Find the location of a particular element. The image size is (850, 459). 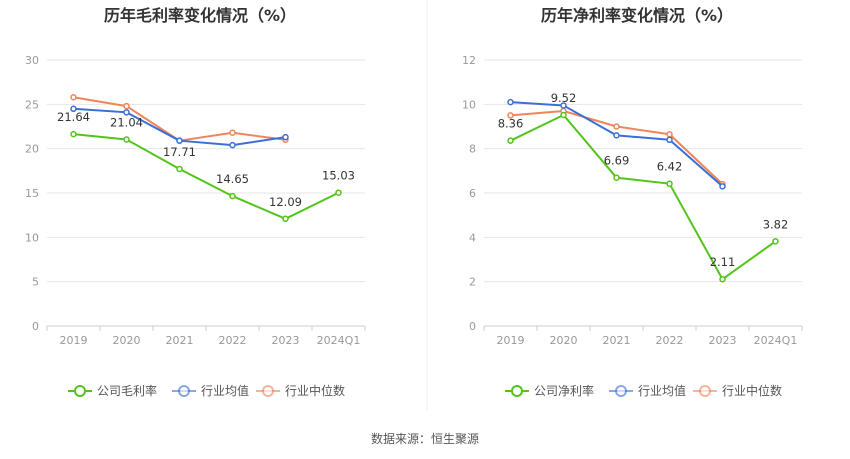

y-tick-label: 4 is located at coordinates (472, 237).